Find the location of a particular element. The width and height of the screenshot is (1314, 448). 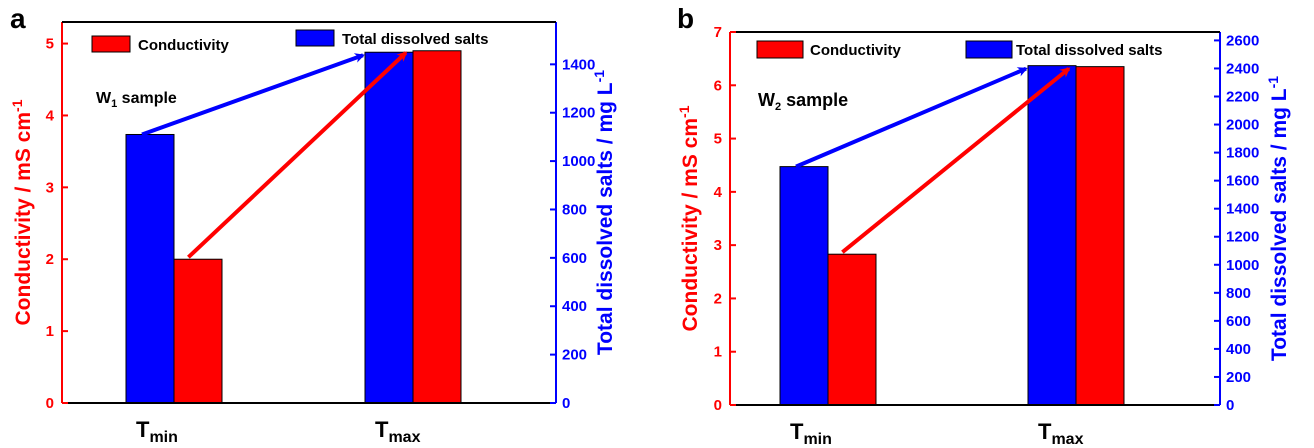

left-tick-label: 7 is located at coordinates (718, 32).